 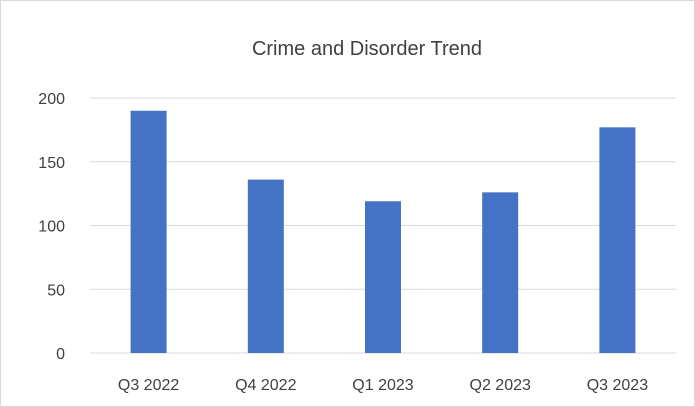 What do you see at coordinates (500, 385) in the screenshot?
I see `x-tick-label: Q2 2023` at bounding box center [500, 385].